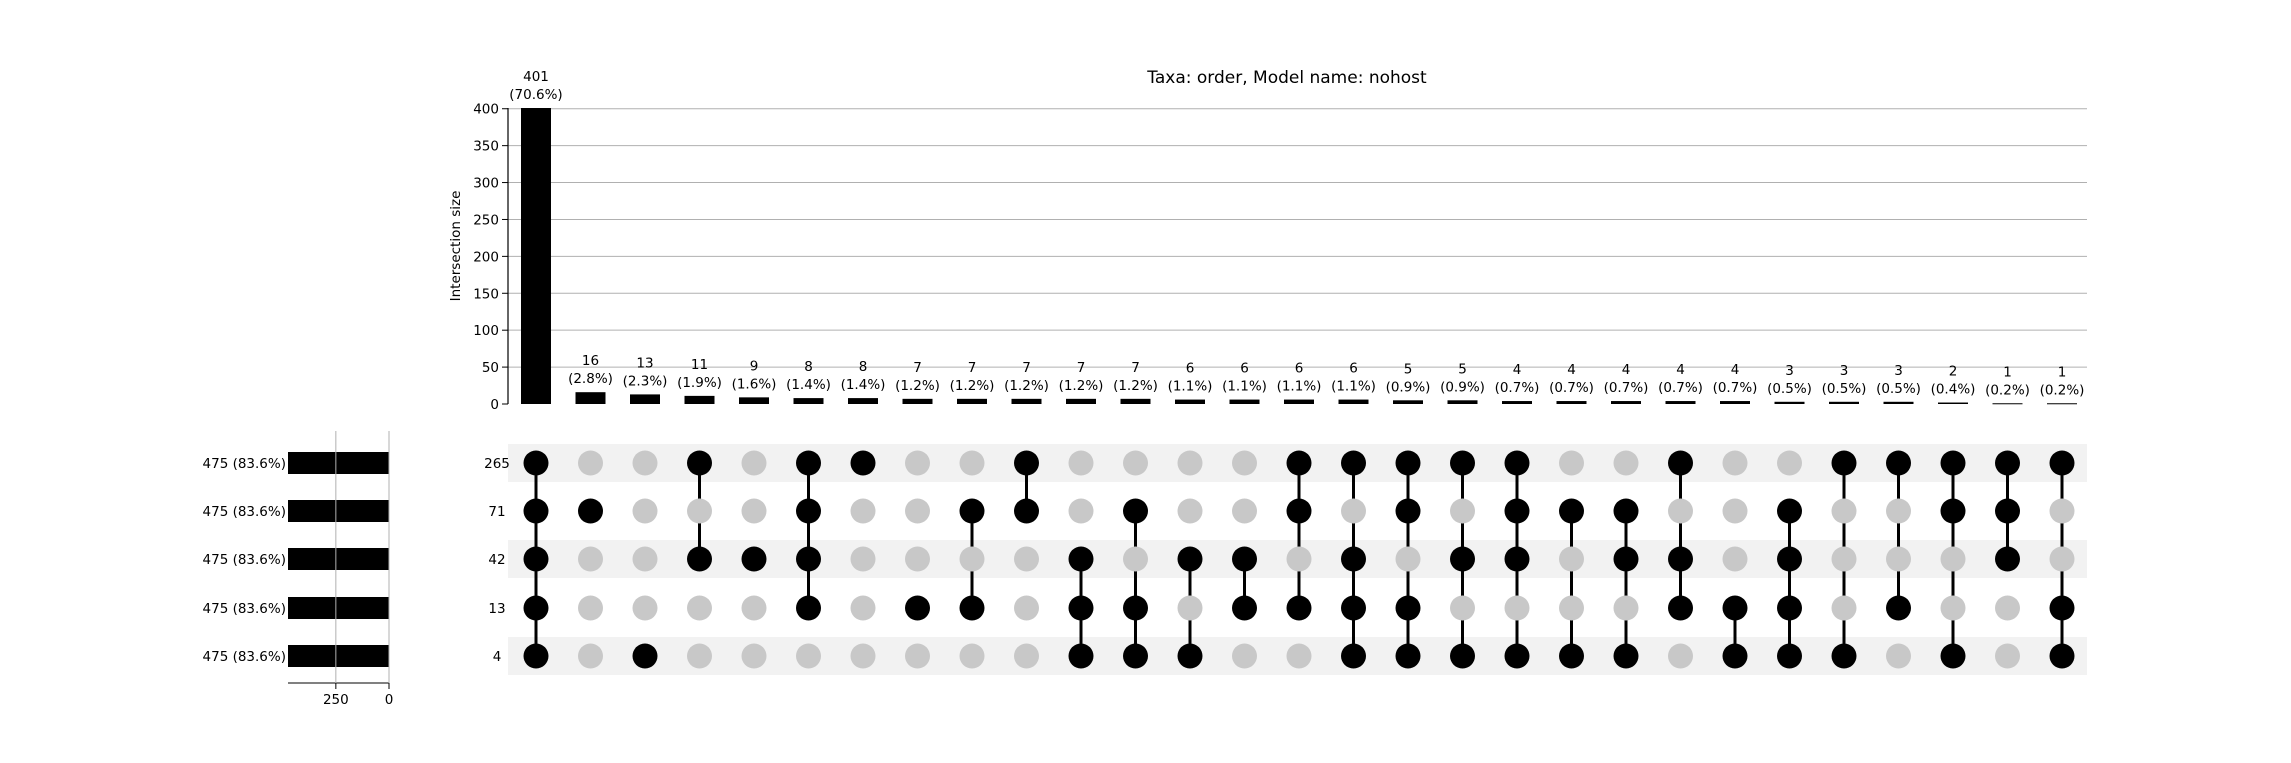 Image resolution: width=2291 pixels, height=763 pixels. Describe the element at coordinates (2062, 390) in the screenshot. I see `bar-percent-label: (0.2%)` at that location.